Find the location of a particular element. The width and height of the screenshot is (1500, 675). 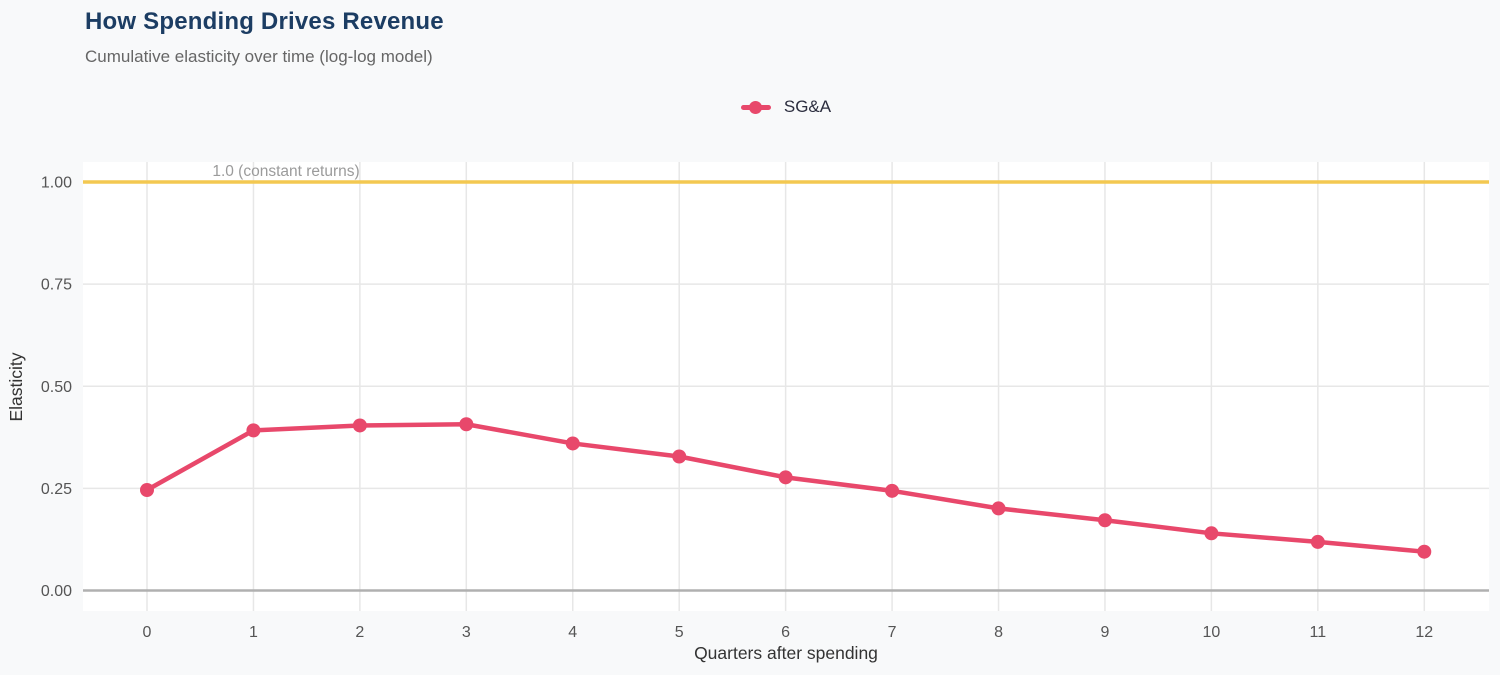

legend-item-sga: SG&A is located at coordinates (786, 107).